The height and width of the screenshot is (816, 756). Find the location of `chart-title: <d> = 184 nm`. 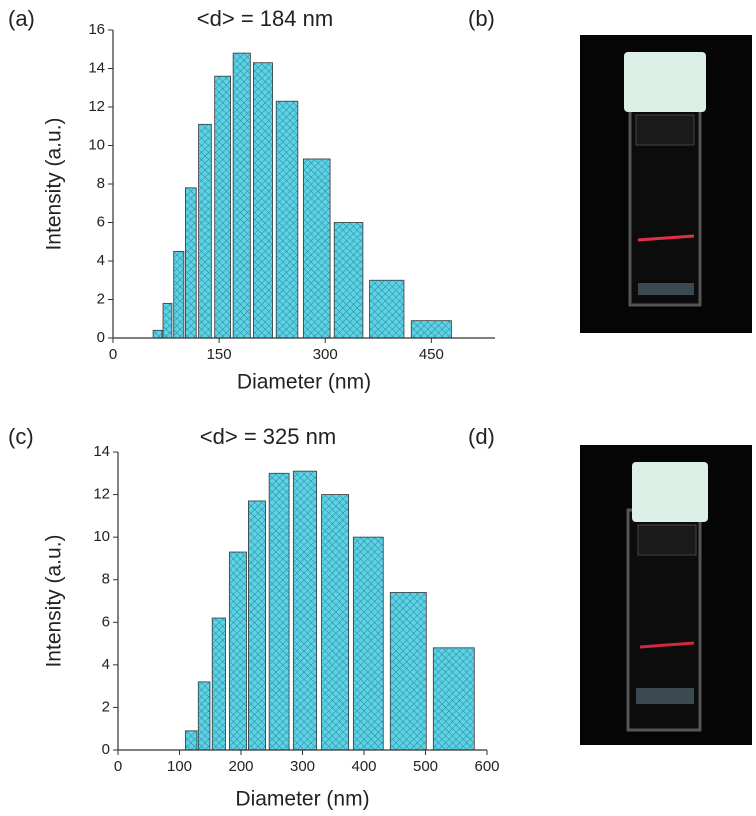

chart-title: <d> = 184 nm is located at coordinates (265, 18).